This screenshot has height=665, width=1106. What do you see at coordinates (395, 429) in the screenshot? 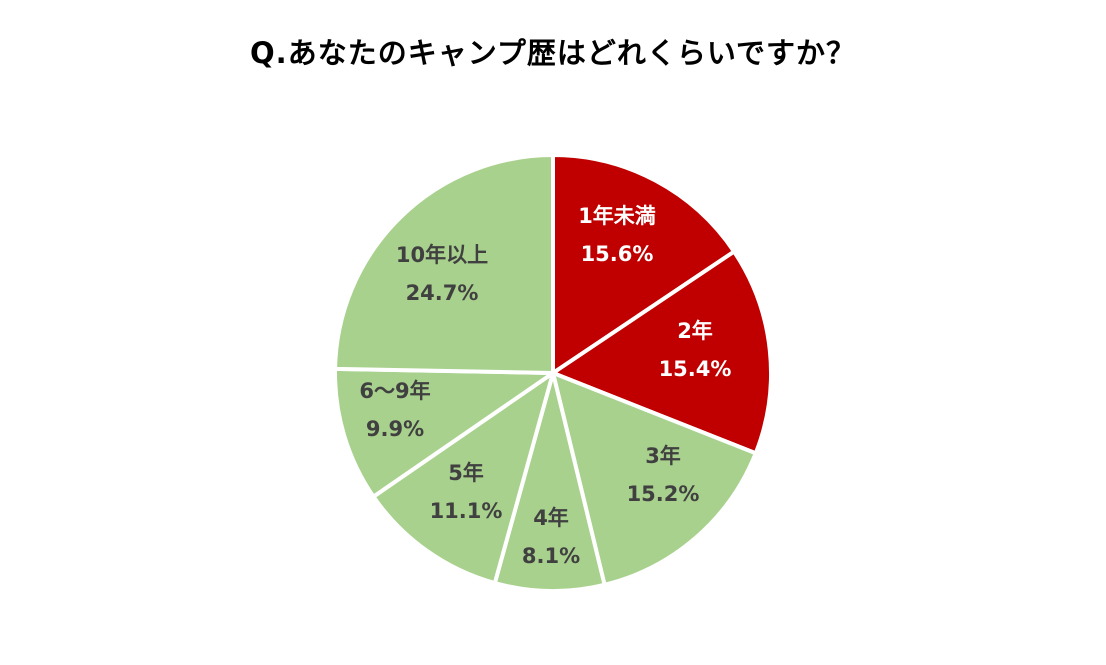
I see `slice-value-label: 9.9%` at bounding box center [395, 429].